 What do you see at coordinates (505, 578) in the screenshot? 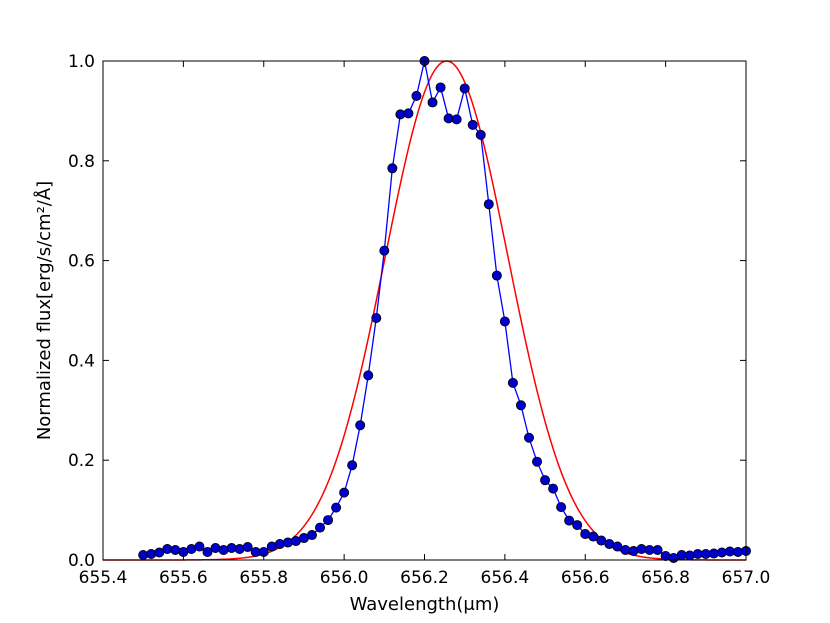
I see `x-tick-label: 656.4` at bounding box center [505, 578].